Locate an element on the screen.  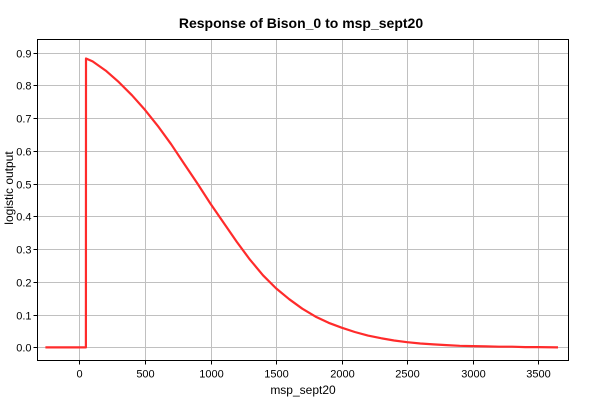
x-axis-label: msp_sept20 is located at coordinates (303, 390).